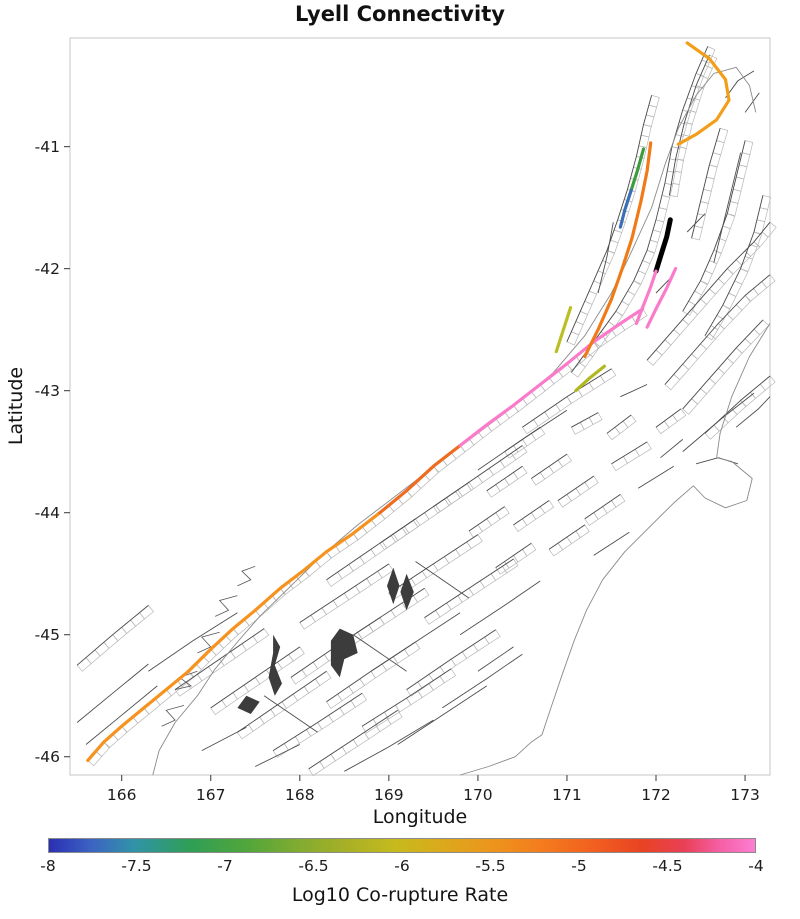 This screenshot has height=919, width=800. I want to click on colorbar-tick-label: -7.5, so click(136, 866).